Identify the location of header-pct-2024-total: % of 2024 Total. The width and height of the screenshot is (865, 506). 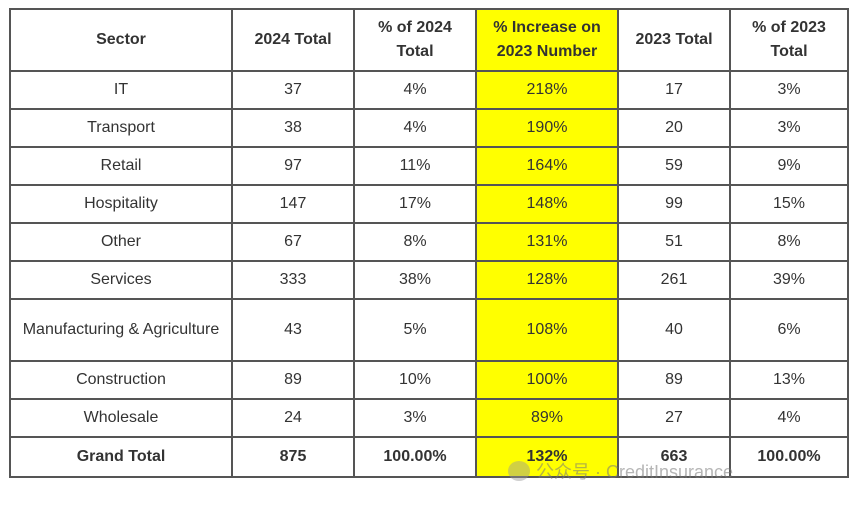
(415, 40).